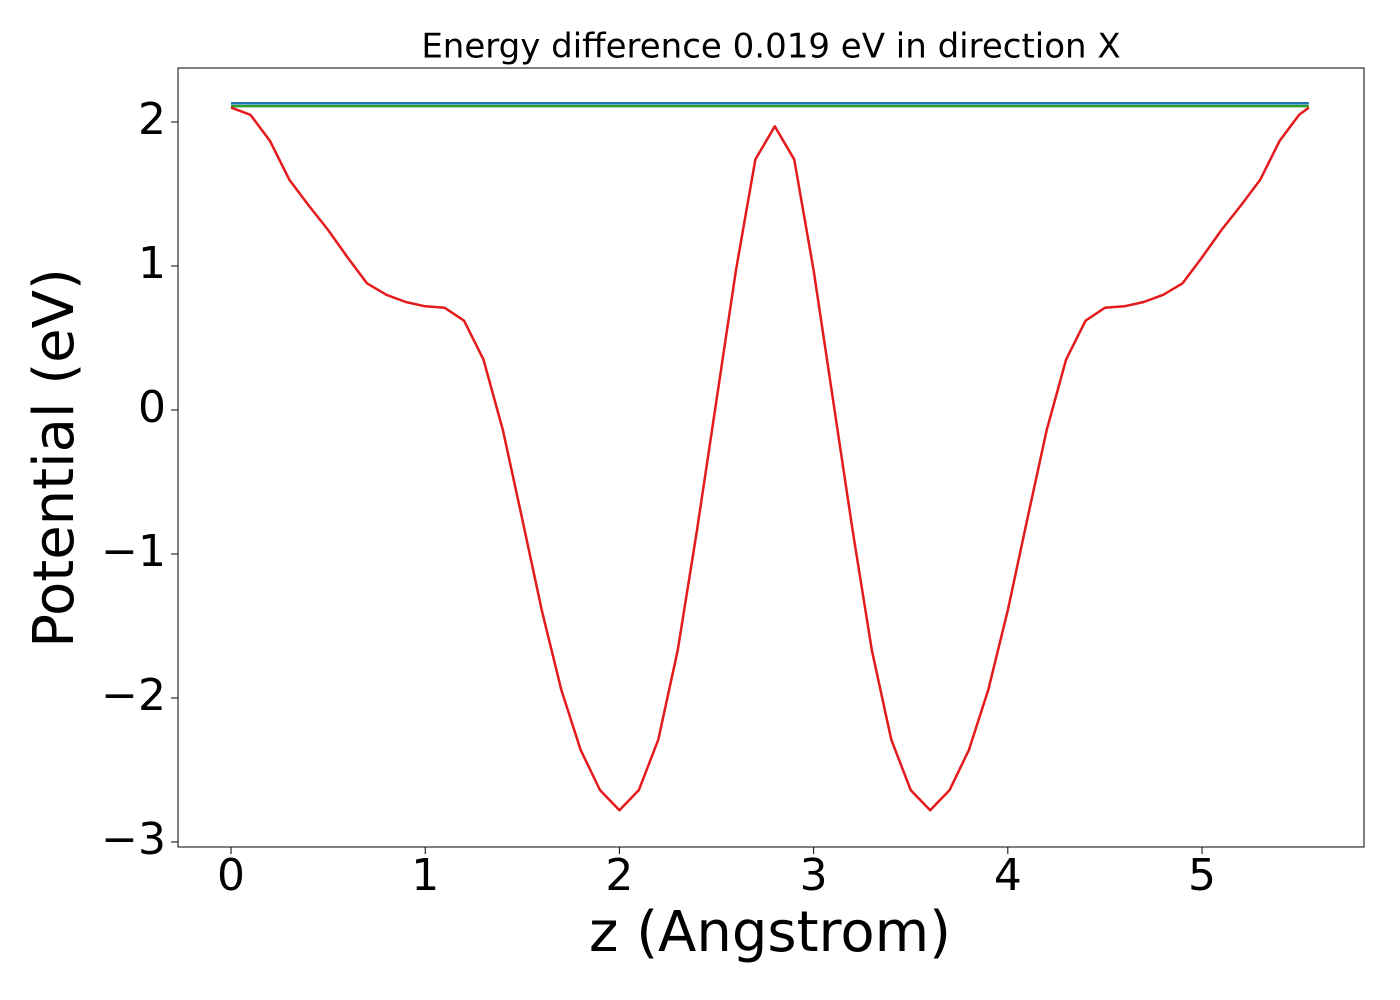  Describe the element at coordinates (425, 875) in the screenshot. I see `x-tick-label: 1` at that location.